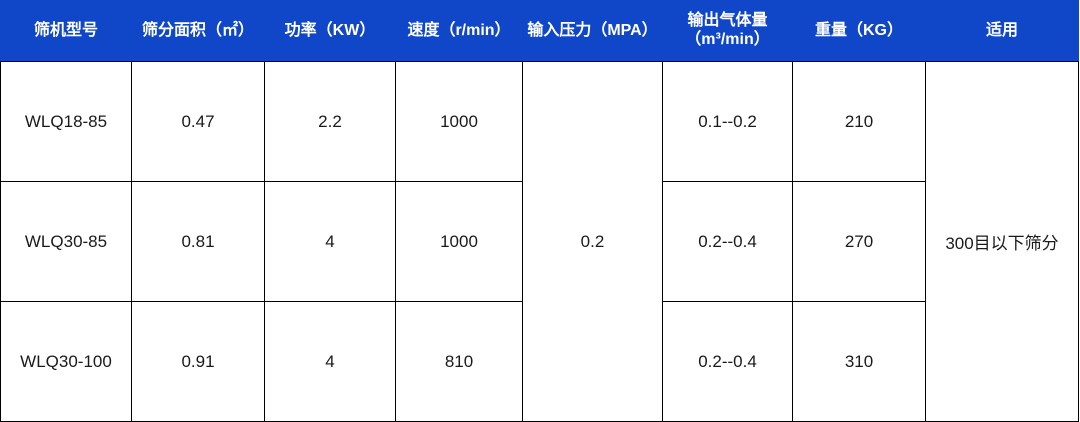 This screenshot has height=422, width=1080. Describe the element at coordinates (592, 241) in the screenshot. I see `cell-inlet-pressure-merged: 0.2` at that location.